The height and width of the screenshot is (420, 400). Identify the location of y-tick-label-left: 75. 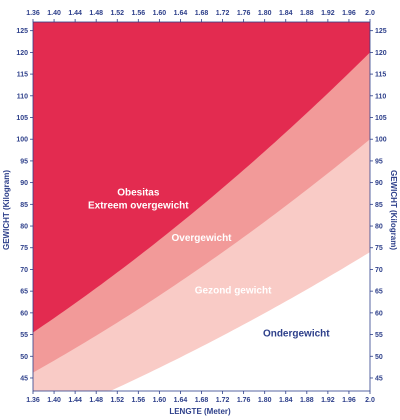
(24, 248).